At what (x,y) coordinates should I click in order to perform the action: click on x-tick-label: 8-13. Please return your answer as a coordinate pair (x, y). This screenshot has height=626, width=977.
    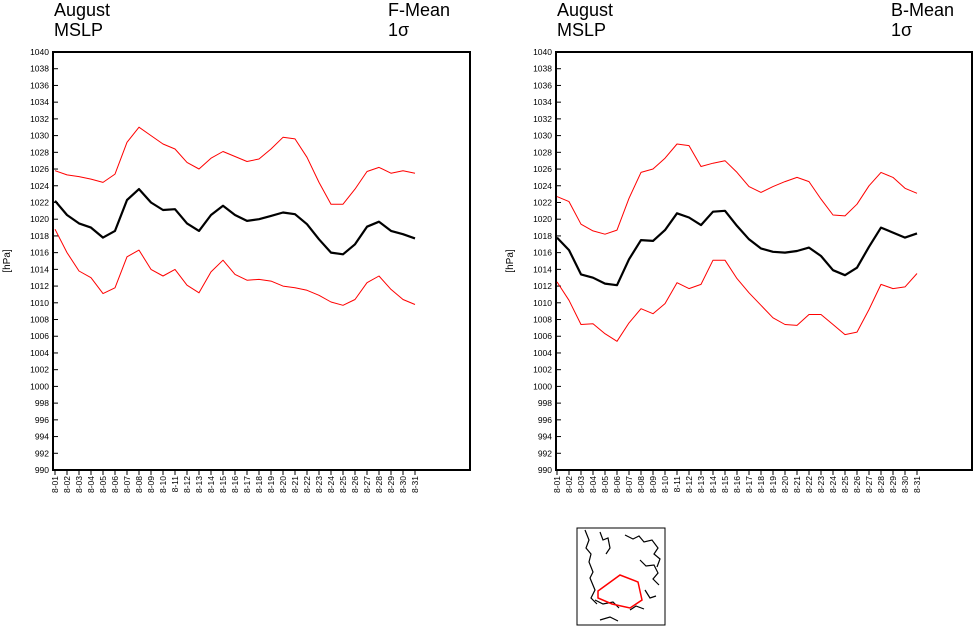
    Looking at the image, I should click on (701, 484).